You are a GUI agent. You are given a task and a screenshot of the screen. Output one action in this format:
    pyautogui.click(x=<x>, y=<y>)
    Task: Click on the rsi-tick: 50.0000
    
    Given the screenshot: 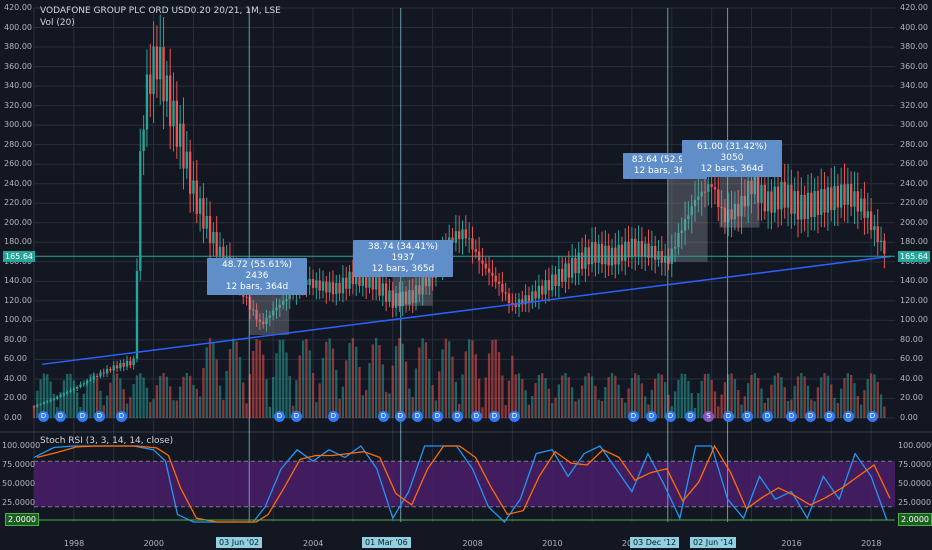 What is the action you would take?
    pyautogui.click(x=915, y=483)
    